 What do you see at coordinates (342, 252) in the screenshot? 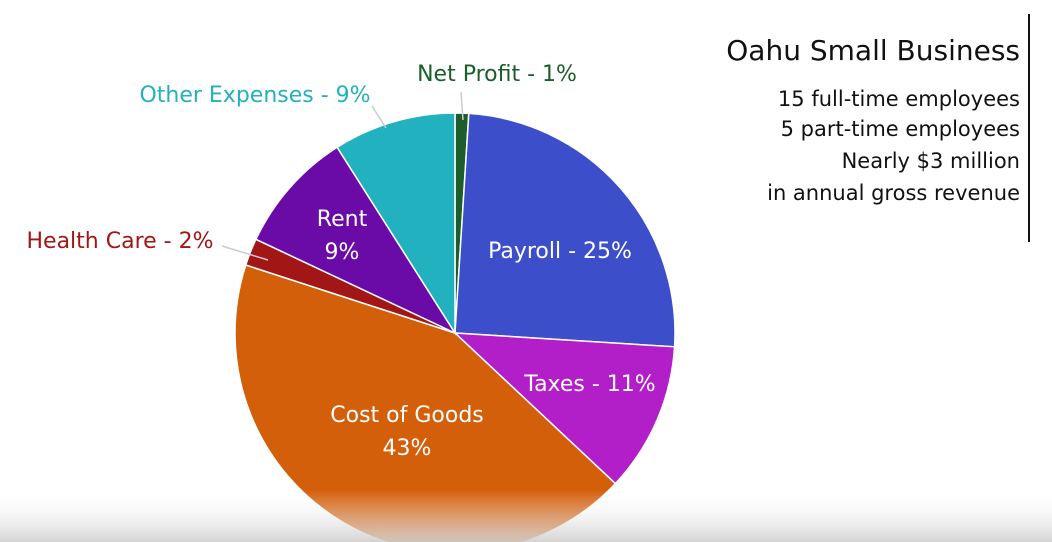
I see `slice-label: 9%` at bounding box center [342, 252].